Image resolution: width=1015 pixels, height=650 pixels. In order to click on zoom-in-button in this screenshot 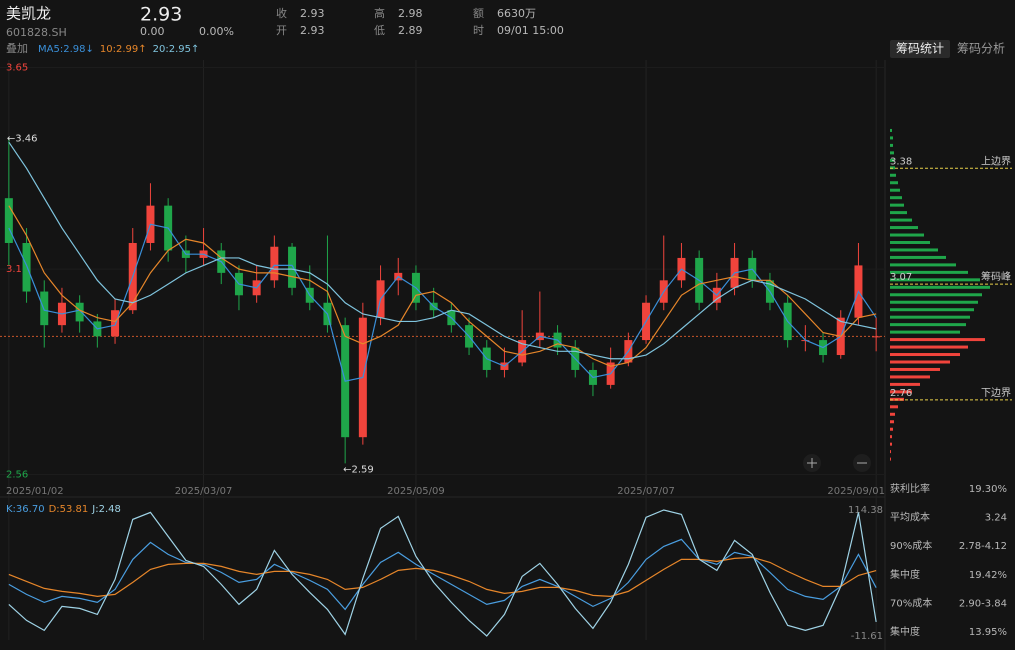, I will do `click(812, 463)`.